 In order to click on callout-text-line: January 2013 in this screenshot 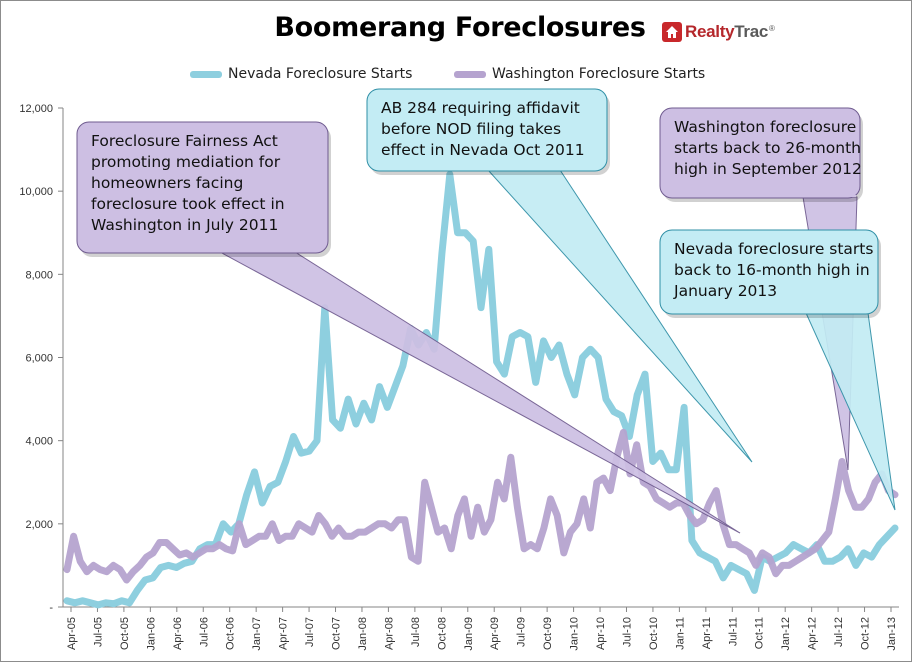, I will do `click(725, 291)`.